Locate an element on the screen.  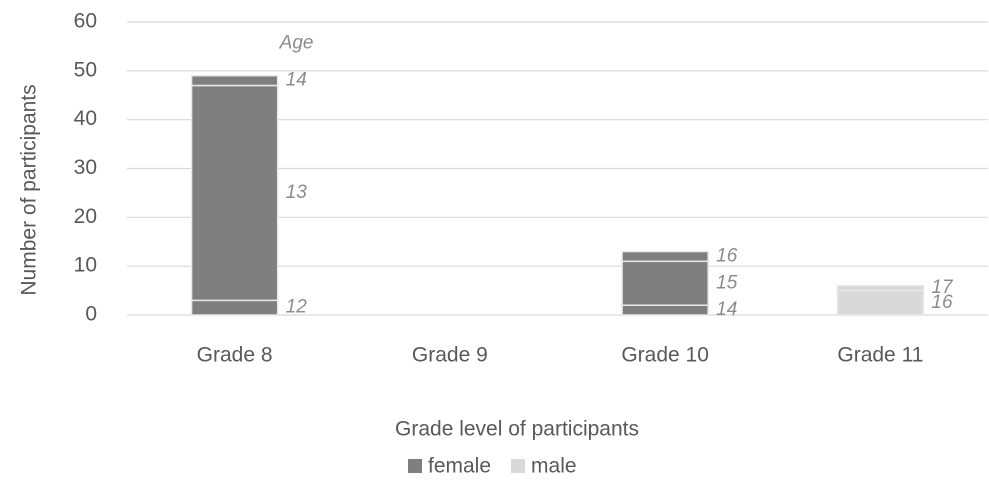
segment-label: 17 is located at coordinates (942, 287).